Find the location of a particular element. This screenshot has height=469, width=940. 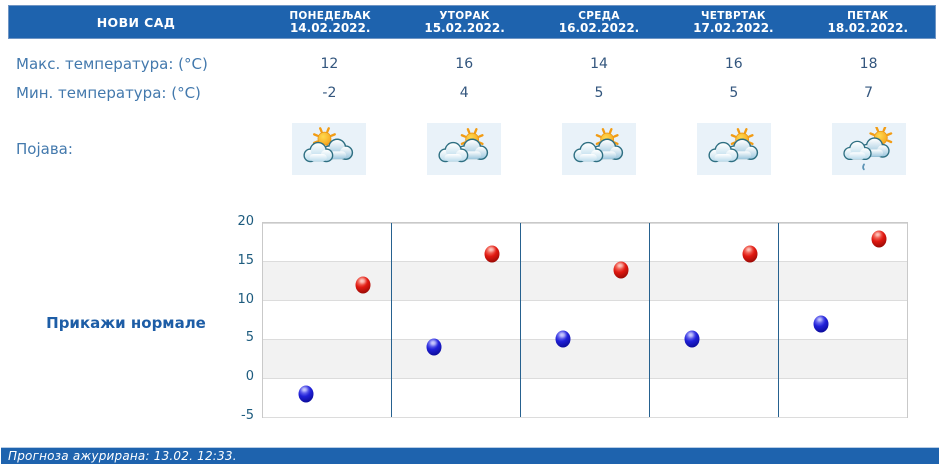

day-header: СРЕДА 16.02.2022. is located at coordinates (599, 22).